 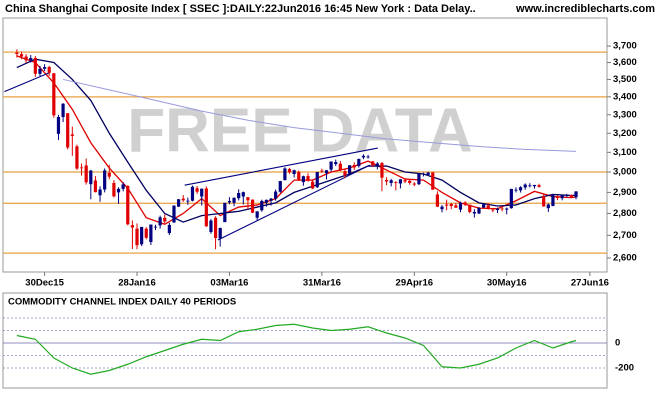 What do you see at coordinates (625, 114) in the screenshot?
I see `y-tick-label: 3,300` at bounding box center [625, 114].